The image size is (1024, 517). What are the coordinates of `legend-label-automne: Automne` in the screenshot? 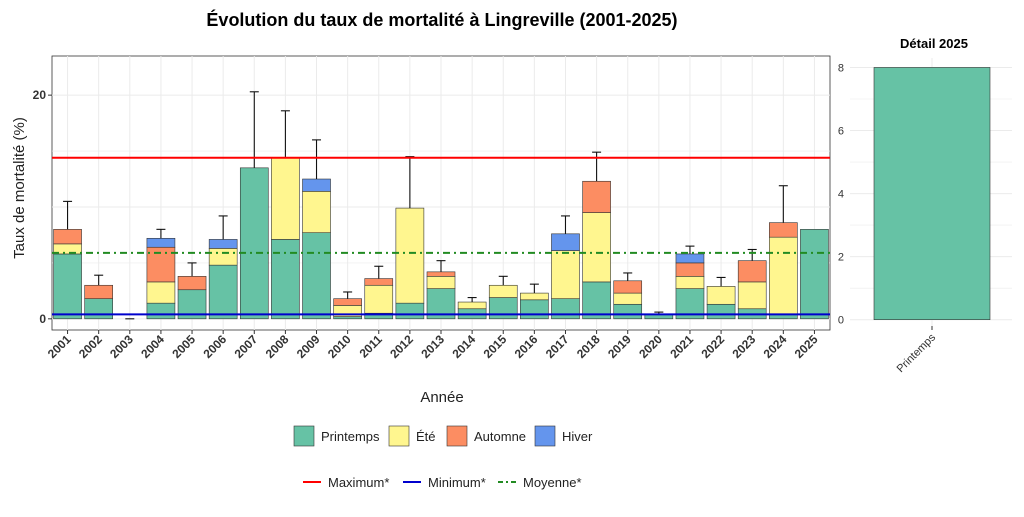 It's located at (500, 436).